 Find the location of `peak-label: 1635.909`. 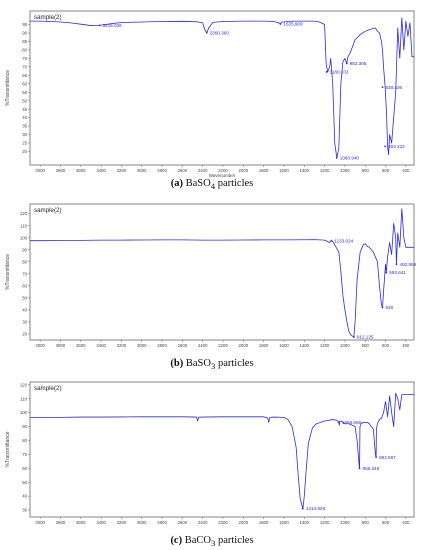

peak-label: 1635.909 is located at coordinates (293, 24).